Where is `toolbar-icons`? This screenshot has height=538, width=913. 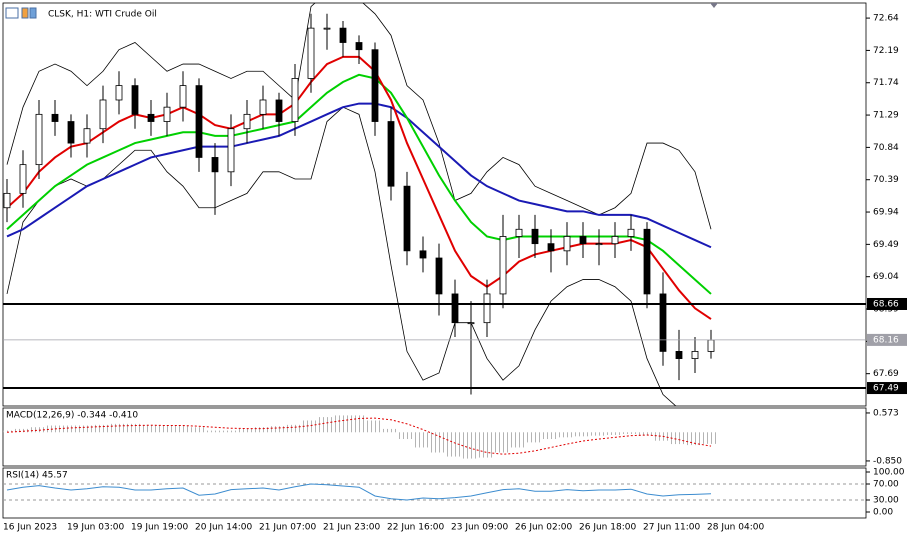 toolbar-icons is located at coordinates (21, 13).